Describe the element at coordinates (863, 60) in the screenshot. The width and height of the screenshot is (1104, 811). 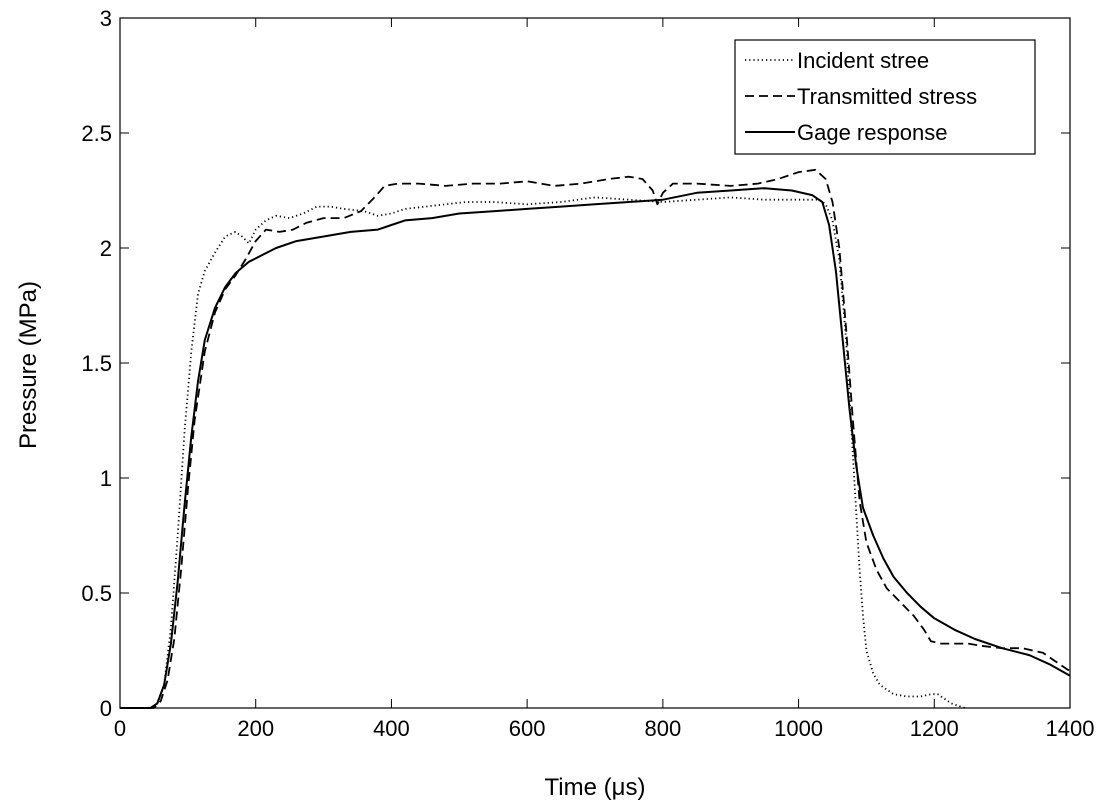
I see `legend-label-1: Incident stree` at that location.